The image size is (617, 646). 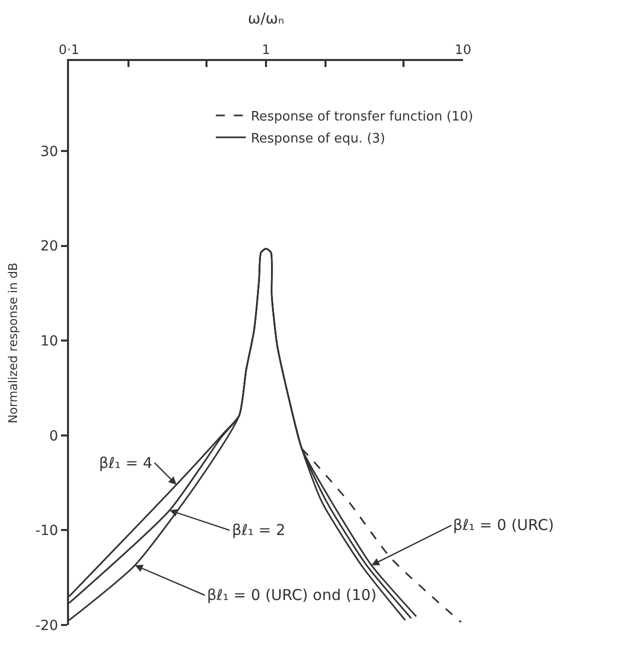 I want to click on legend-label: Response of tronsfer function (10), so click(x=362, y=117).